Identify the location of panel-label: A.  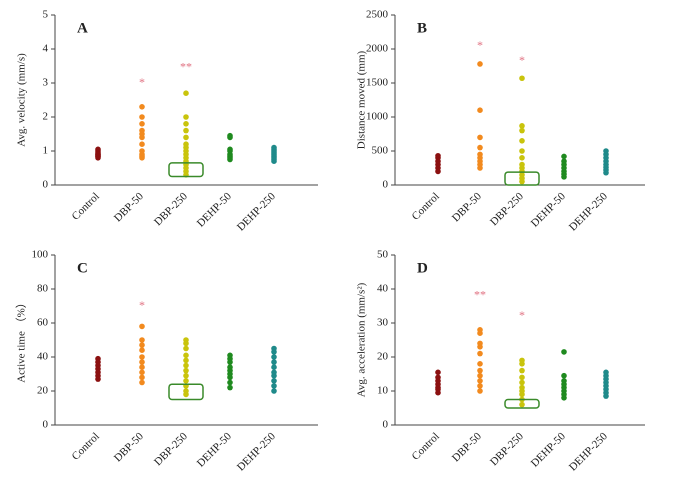
(82, 28).